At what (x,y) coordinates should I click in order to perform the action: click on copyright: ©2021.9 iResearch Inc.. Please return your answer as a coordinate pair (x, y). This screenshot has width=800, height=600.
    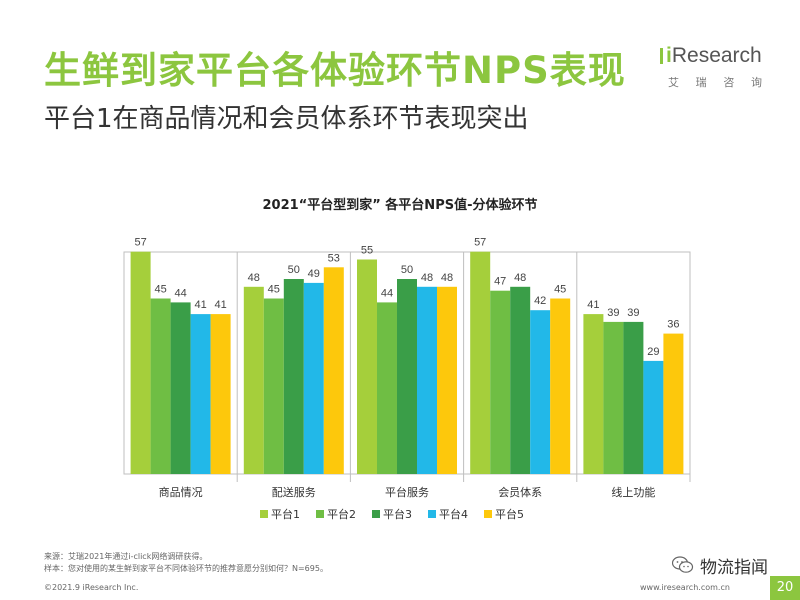
    Looking at the image, I should click on (91, 587).